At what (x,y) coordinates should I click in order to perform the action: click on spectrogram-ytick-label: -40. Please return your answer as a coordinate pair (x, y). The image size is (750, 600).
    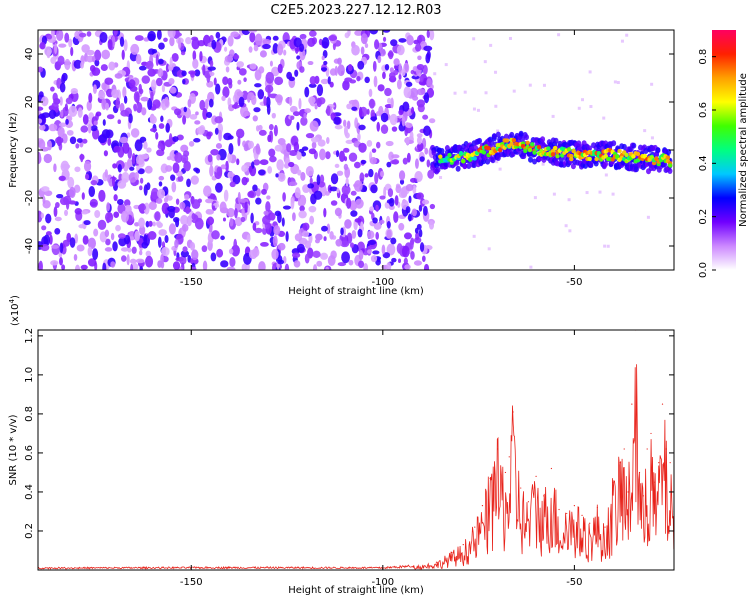
    Looking at the image, I should click on (29, 246).